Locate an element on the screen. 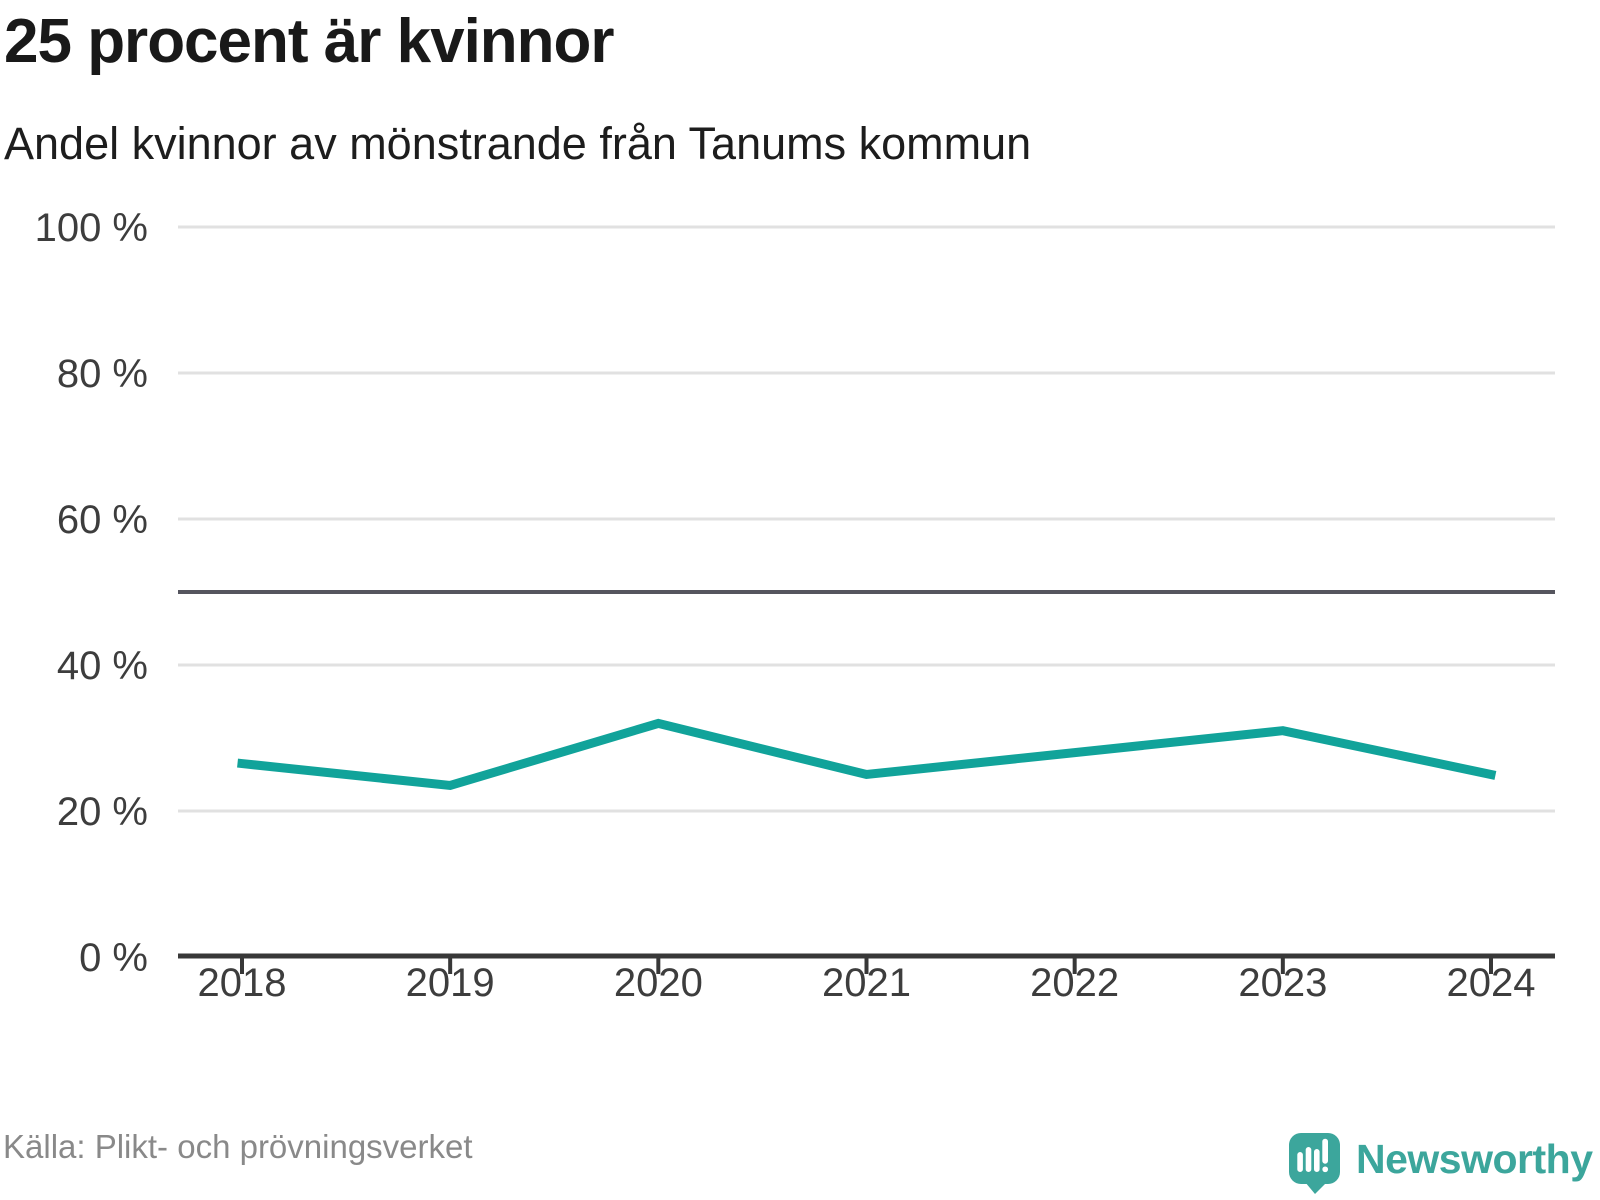  newsworthy-logo-icon is located at coordinates (1314, 1163).